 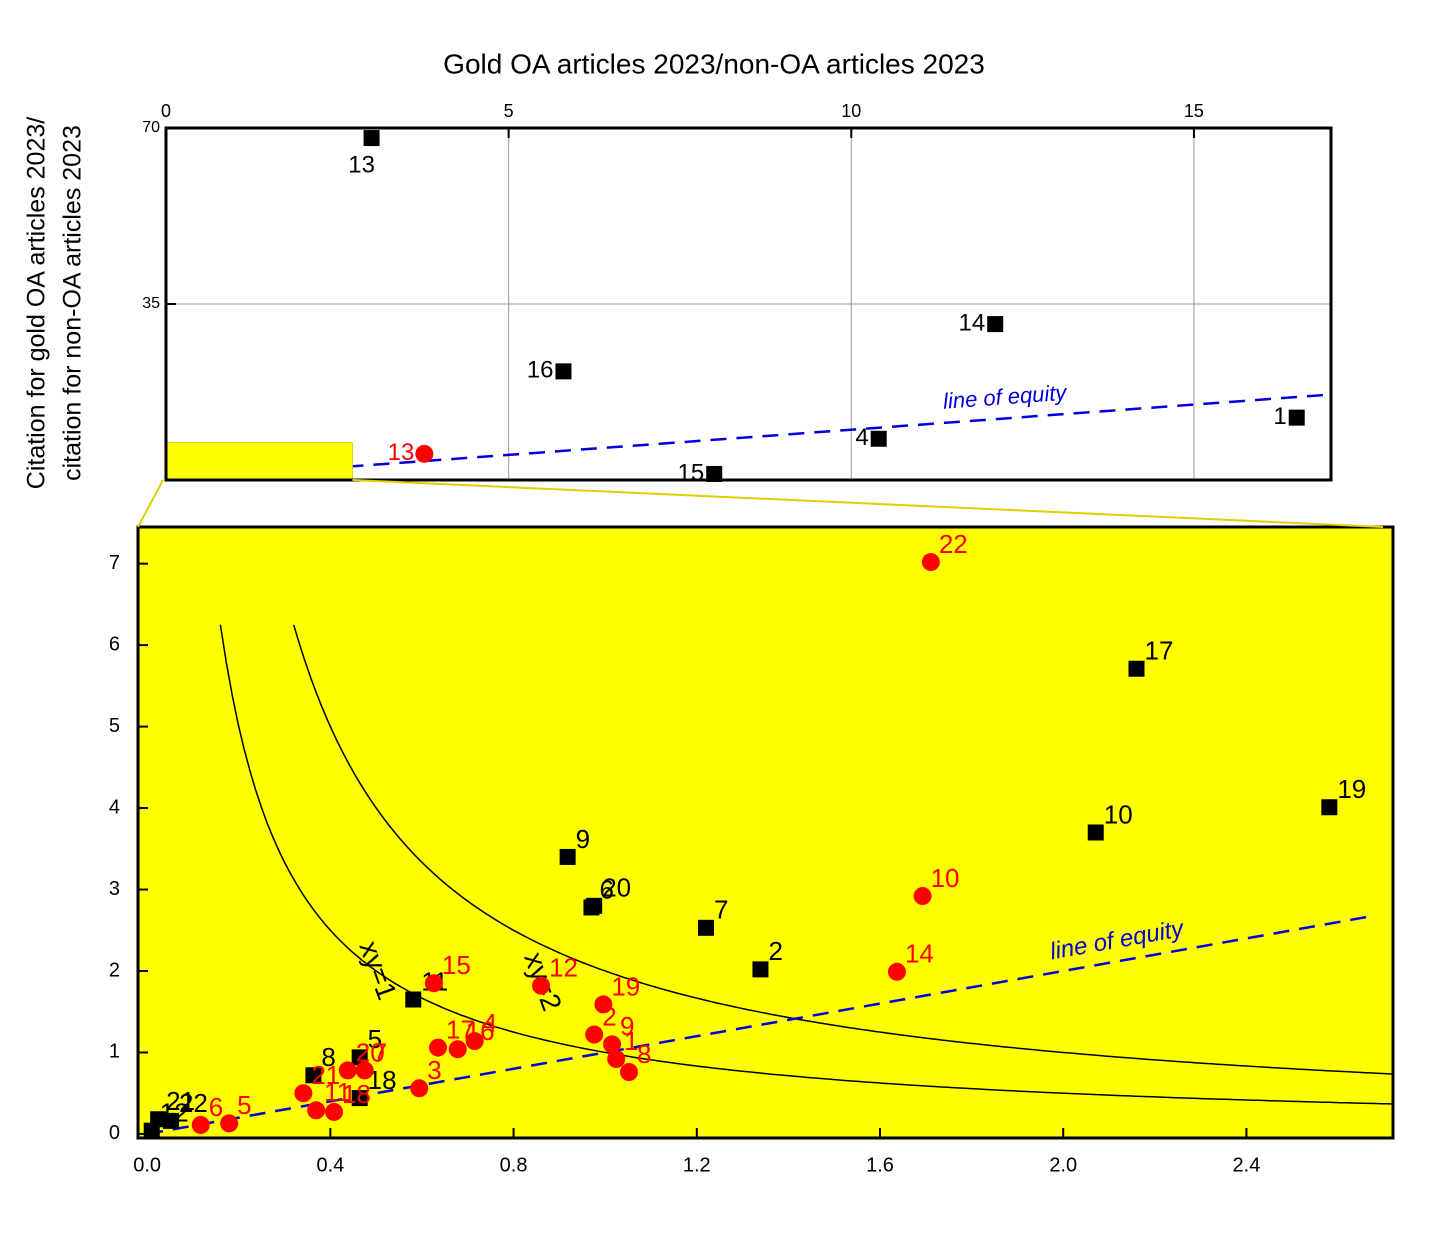 What do you see at coordinates (114, 970) in the screenshot?
I see `y-tick-label: 2` at bounding box center [114, 970].